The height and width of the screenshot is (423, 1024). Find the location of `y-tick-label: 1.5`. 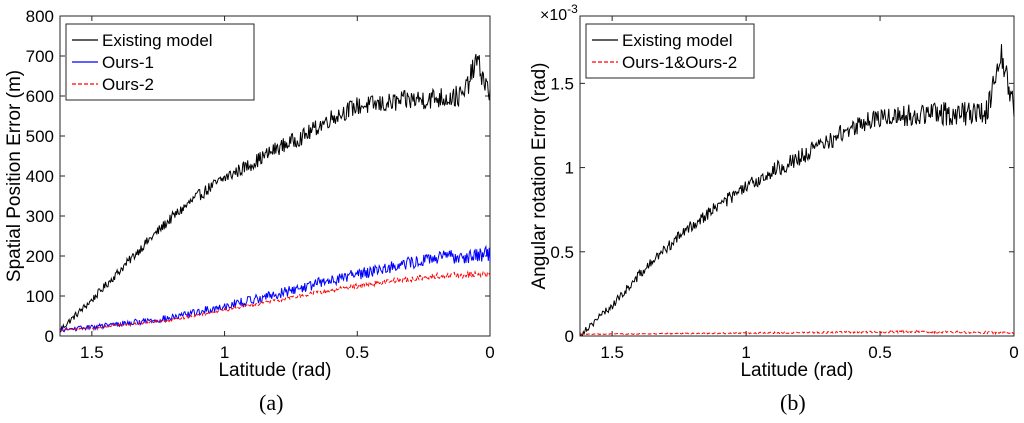

y-tick-label: 1.5 is located at coordinates (562, 83).